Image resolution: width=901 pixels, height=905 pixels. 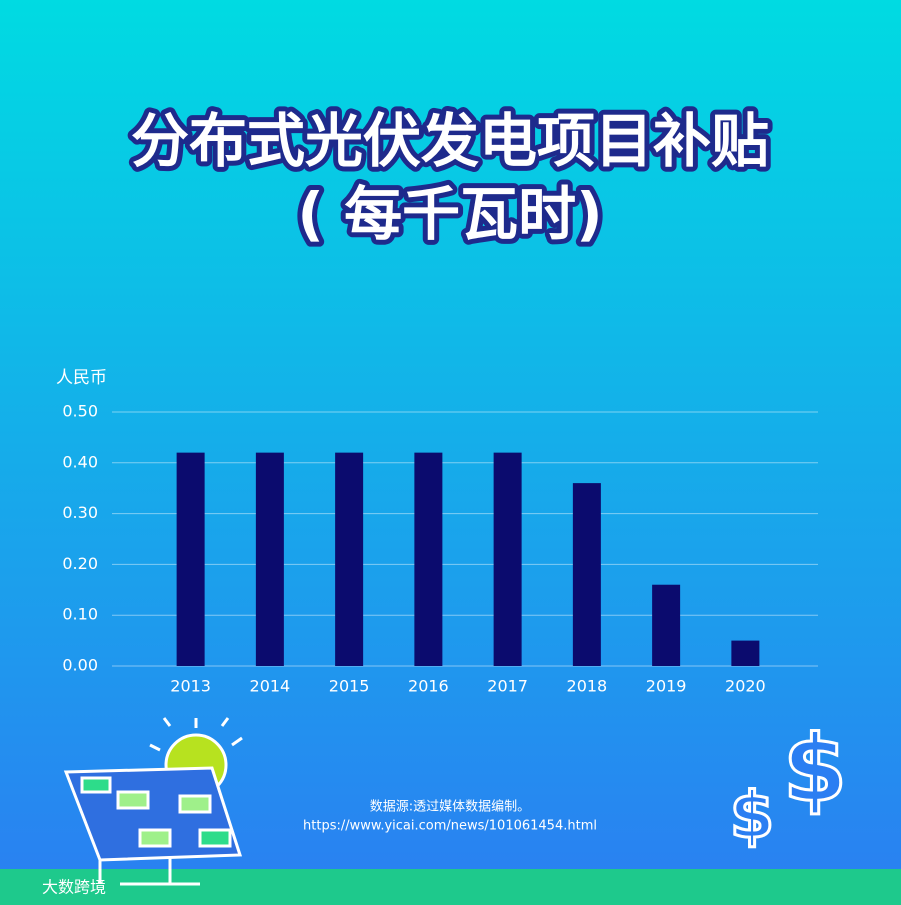 What do you see at coordinates (450, 887) in the screenshot?
I see `footer-bar` at bounding box center [450, 887].